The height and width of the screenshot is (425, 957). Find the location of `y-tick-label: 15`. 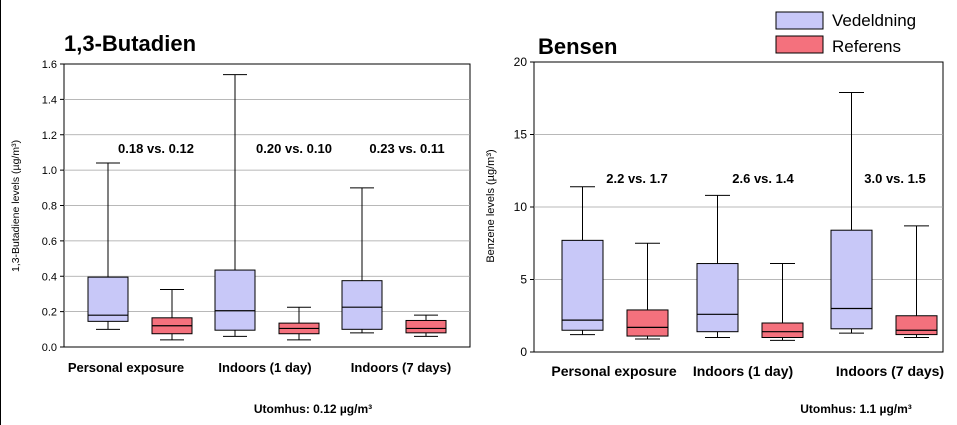

y-tick-label: 15 is located at coordinates (521, 135).